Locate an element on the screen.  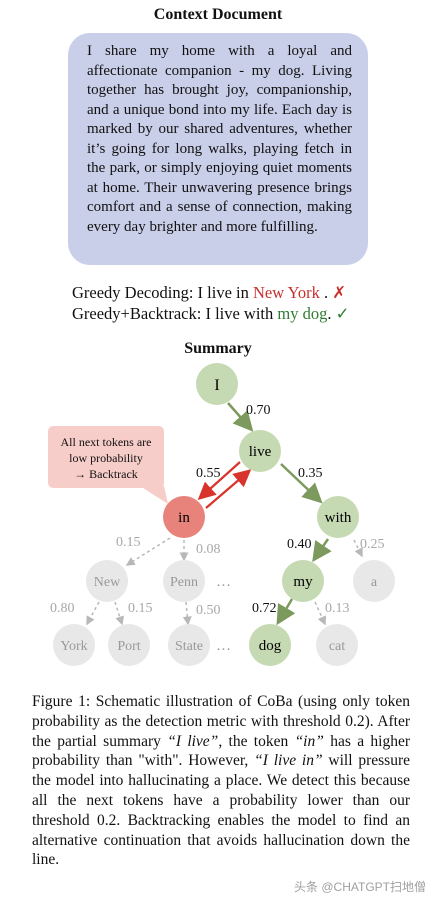
caption-quote-in: “in” is located at coordinates (309, 741).